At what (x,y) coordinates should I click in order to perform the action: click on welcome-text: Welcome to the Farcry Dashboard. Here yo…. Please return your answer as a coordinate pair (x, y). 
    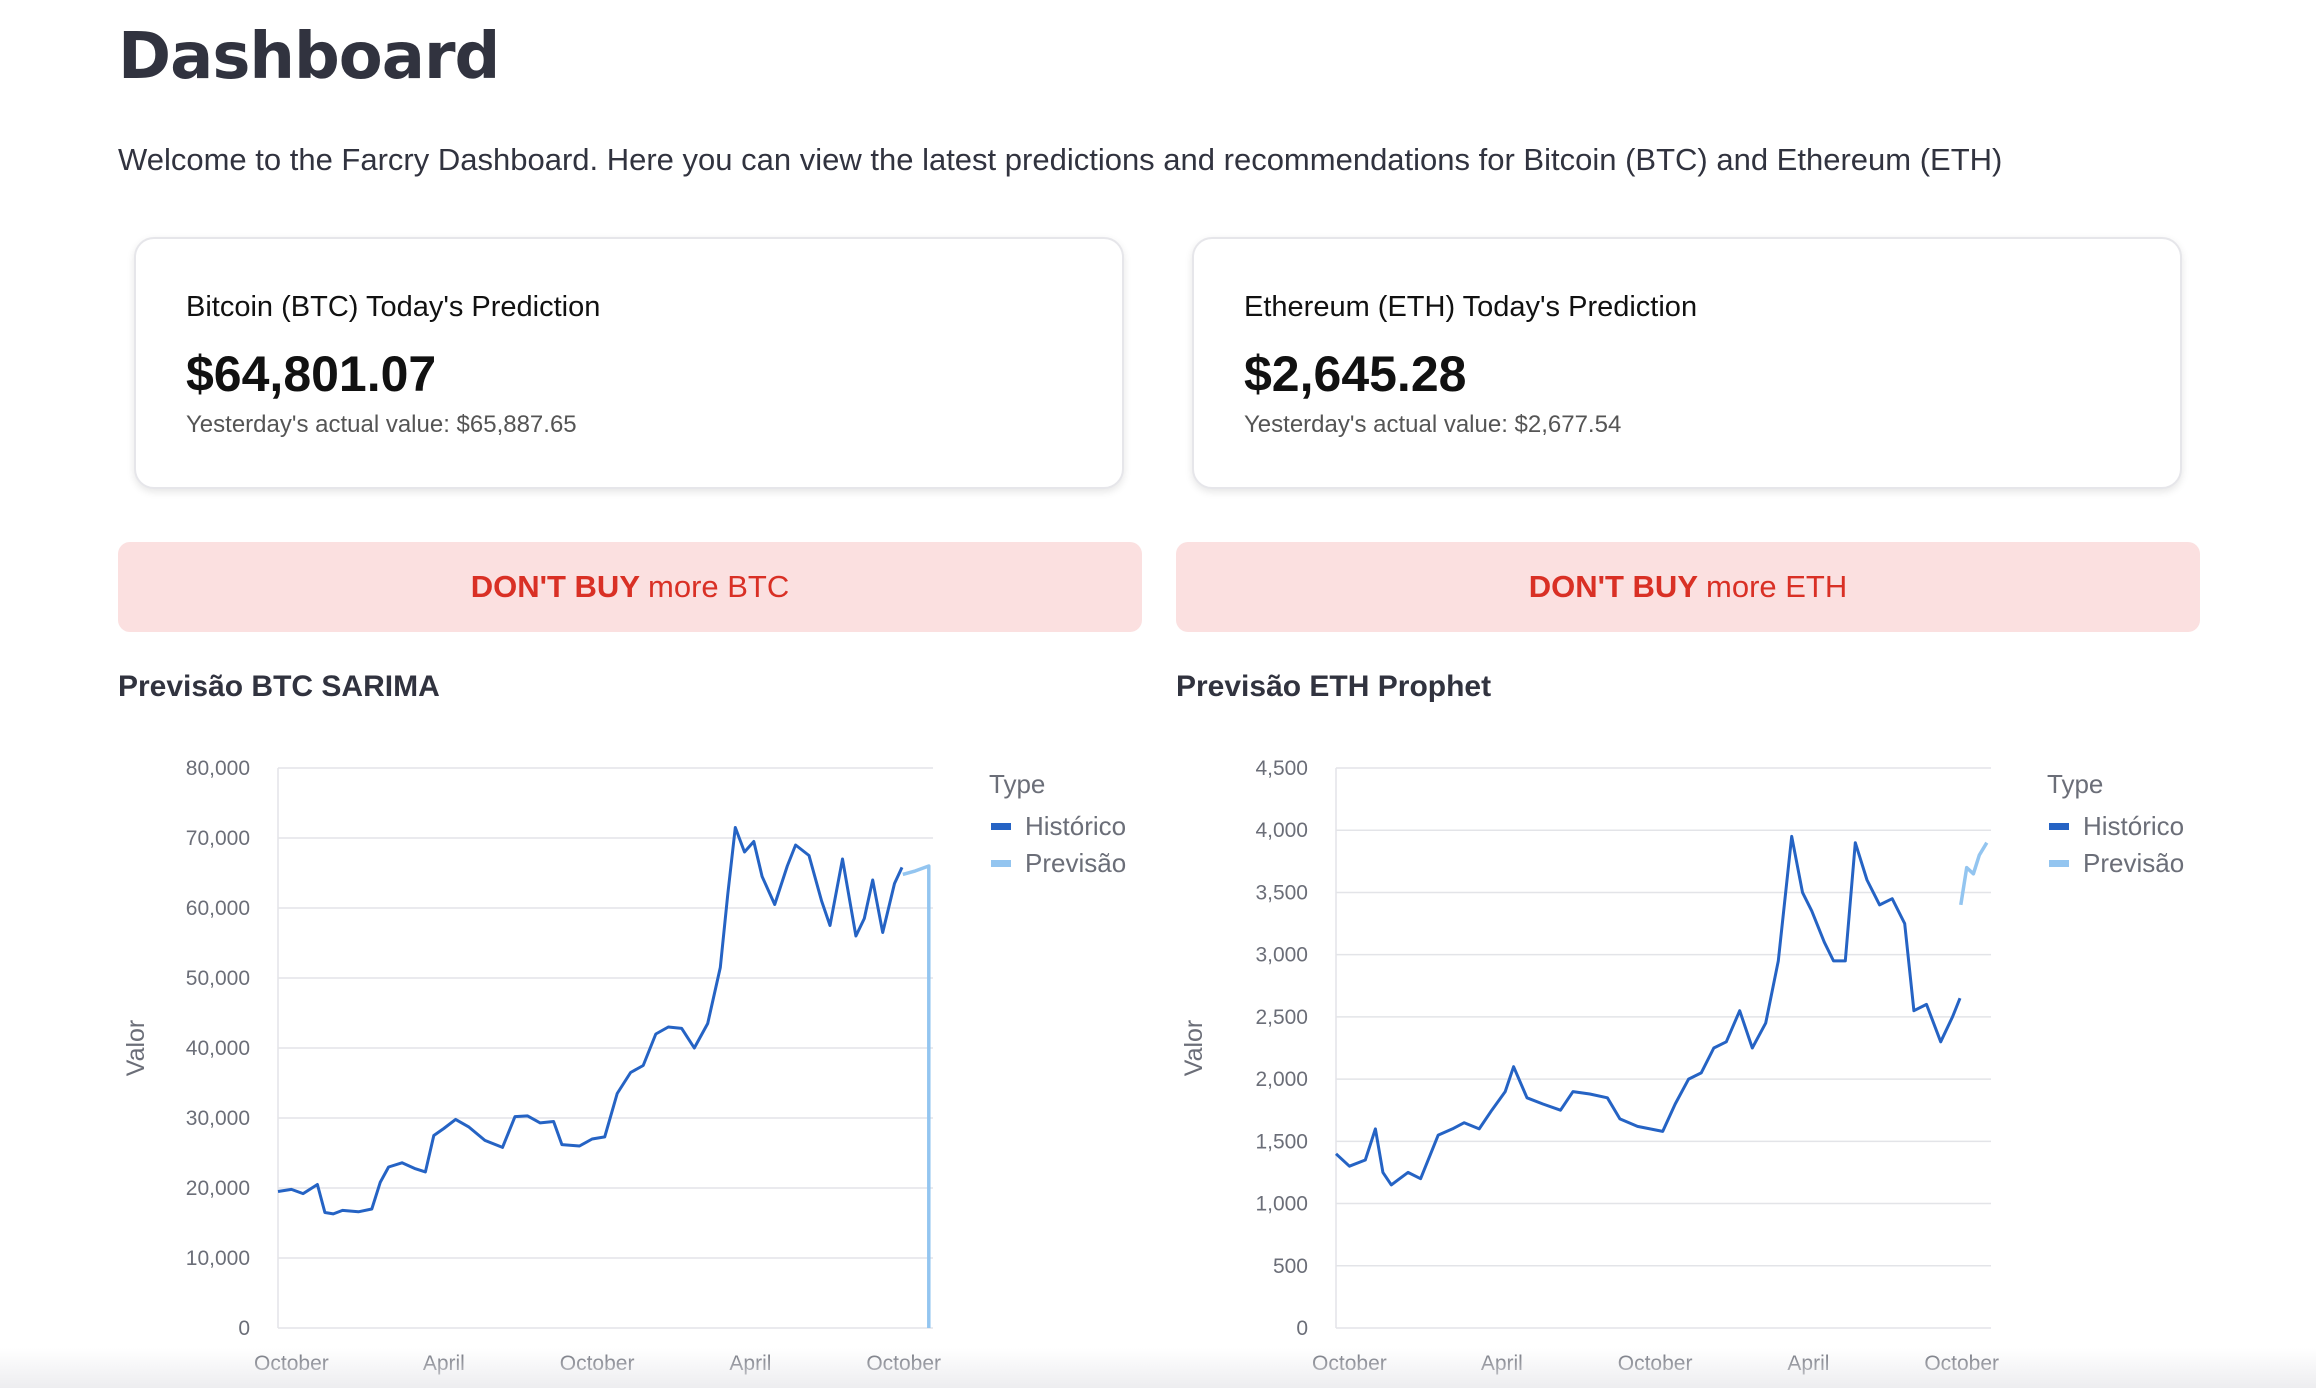
    Looking at the image, I should click on (1060, 159).